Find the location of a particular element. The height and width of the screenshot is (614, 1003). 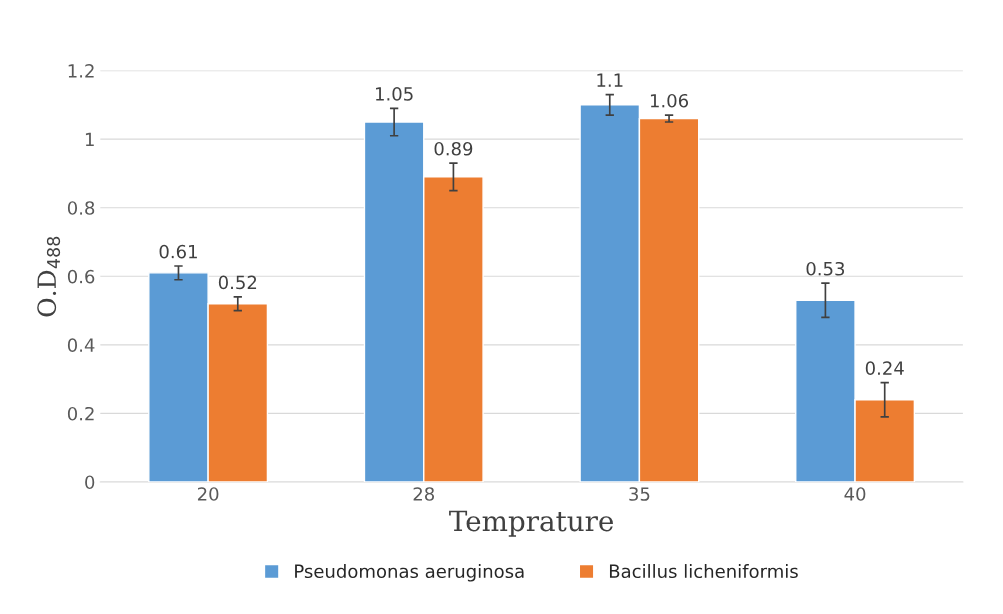

y-axis-title: O.D$_{488}$ is located at coordinates (49, 276).